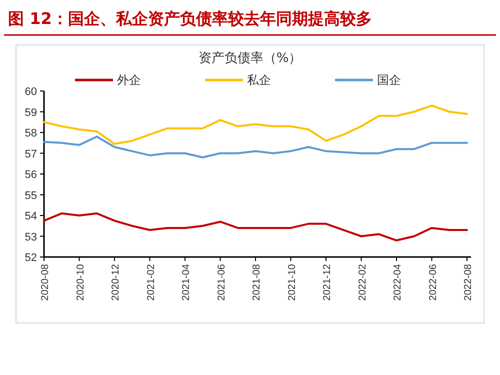  Describe the element at coordinates (327, 282) in the screenshot. I see `x-tick-label: 2021-12` at that location.